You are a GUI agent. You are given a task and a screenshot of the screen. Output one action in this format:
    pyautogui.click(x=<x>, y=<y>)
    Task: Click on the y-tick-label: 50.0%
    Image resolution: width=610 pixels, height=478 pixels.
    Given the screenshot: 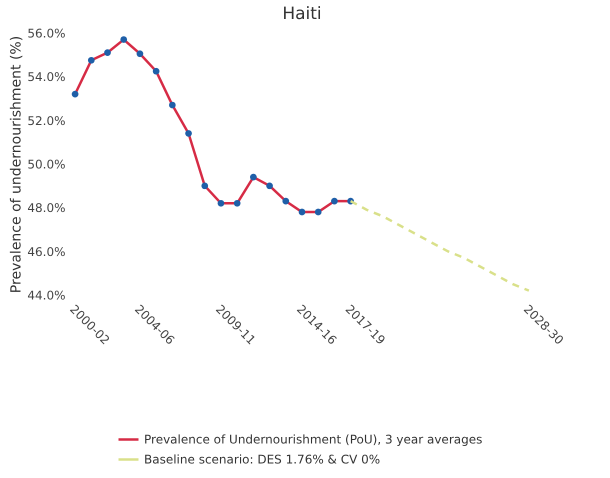 What is the action you would take?
    pyautogui.click(x=46, y=165)
    